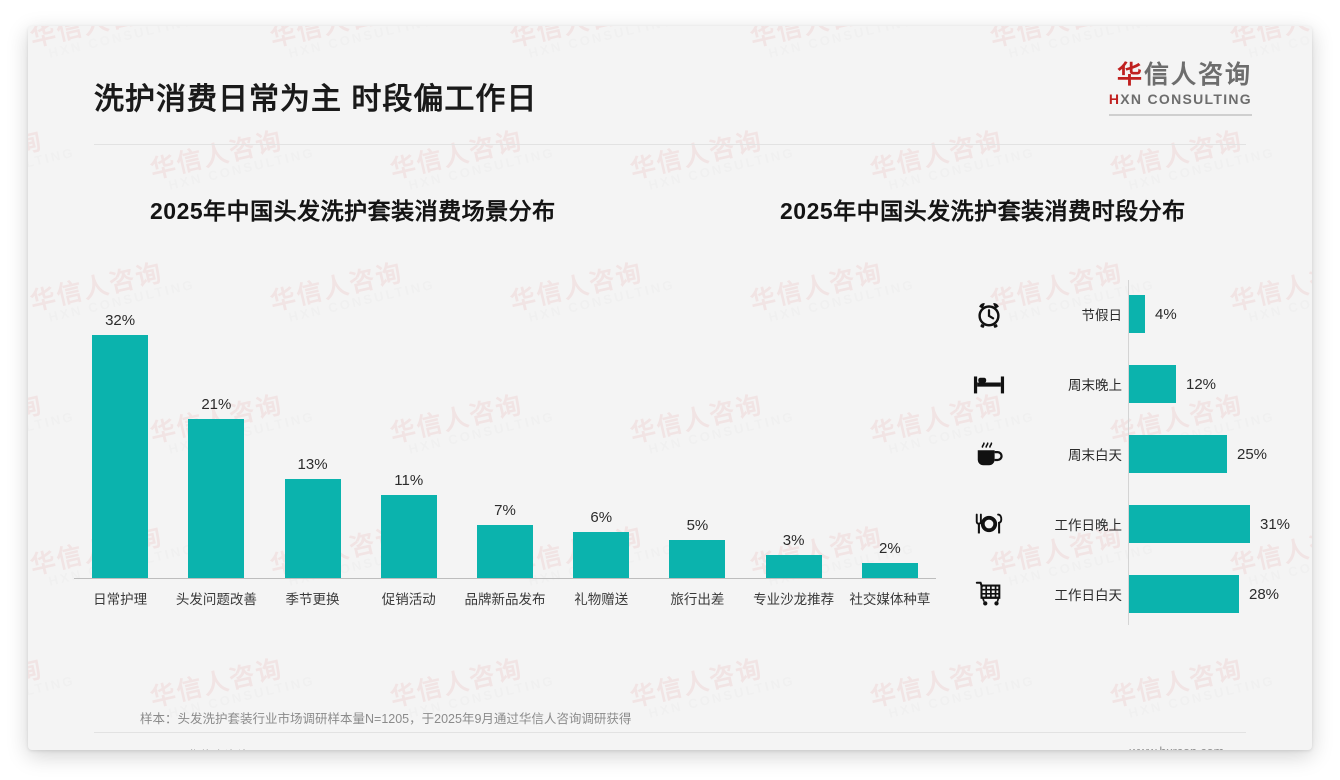  Describe the element at coordinates (601, 599) in the screenshot. I see `column-category-label: 礼物赠送` at that location.